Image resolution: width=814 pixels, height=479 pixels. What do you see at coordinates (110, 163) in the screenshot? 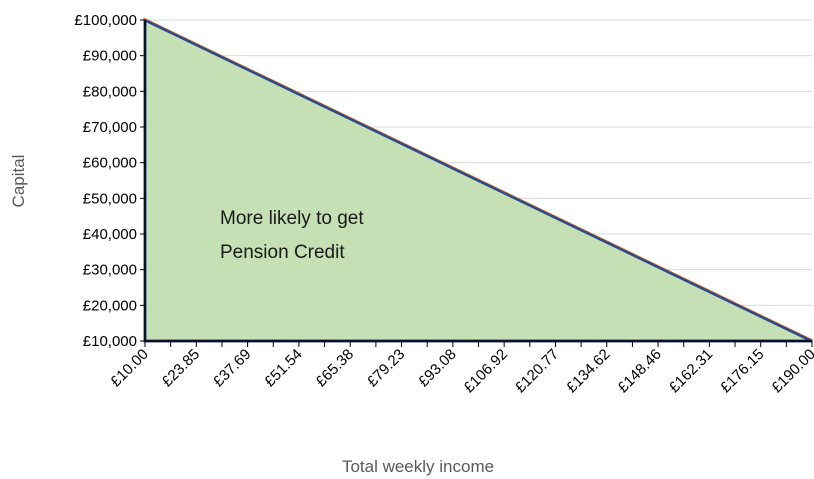
I see `y-tick-label: £60,000` at bounding box center [110, 163].